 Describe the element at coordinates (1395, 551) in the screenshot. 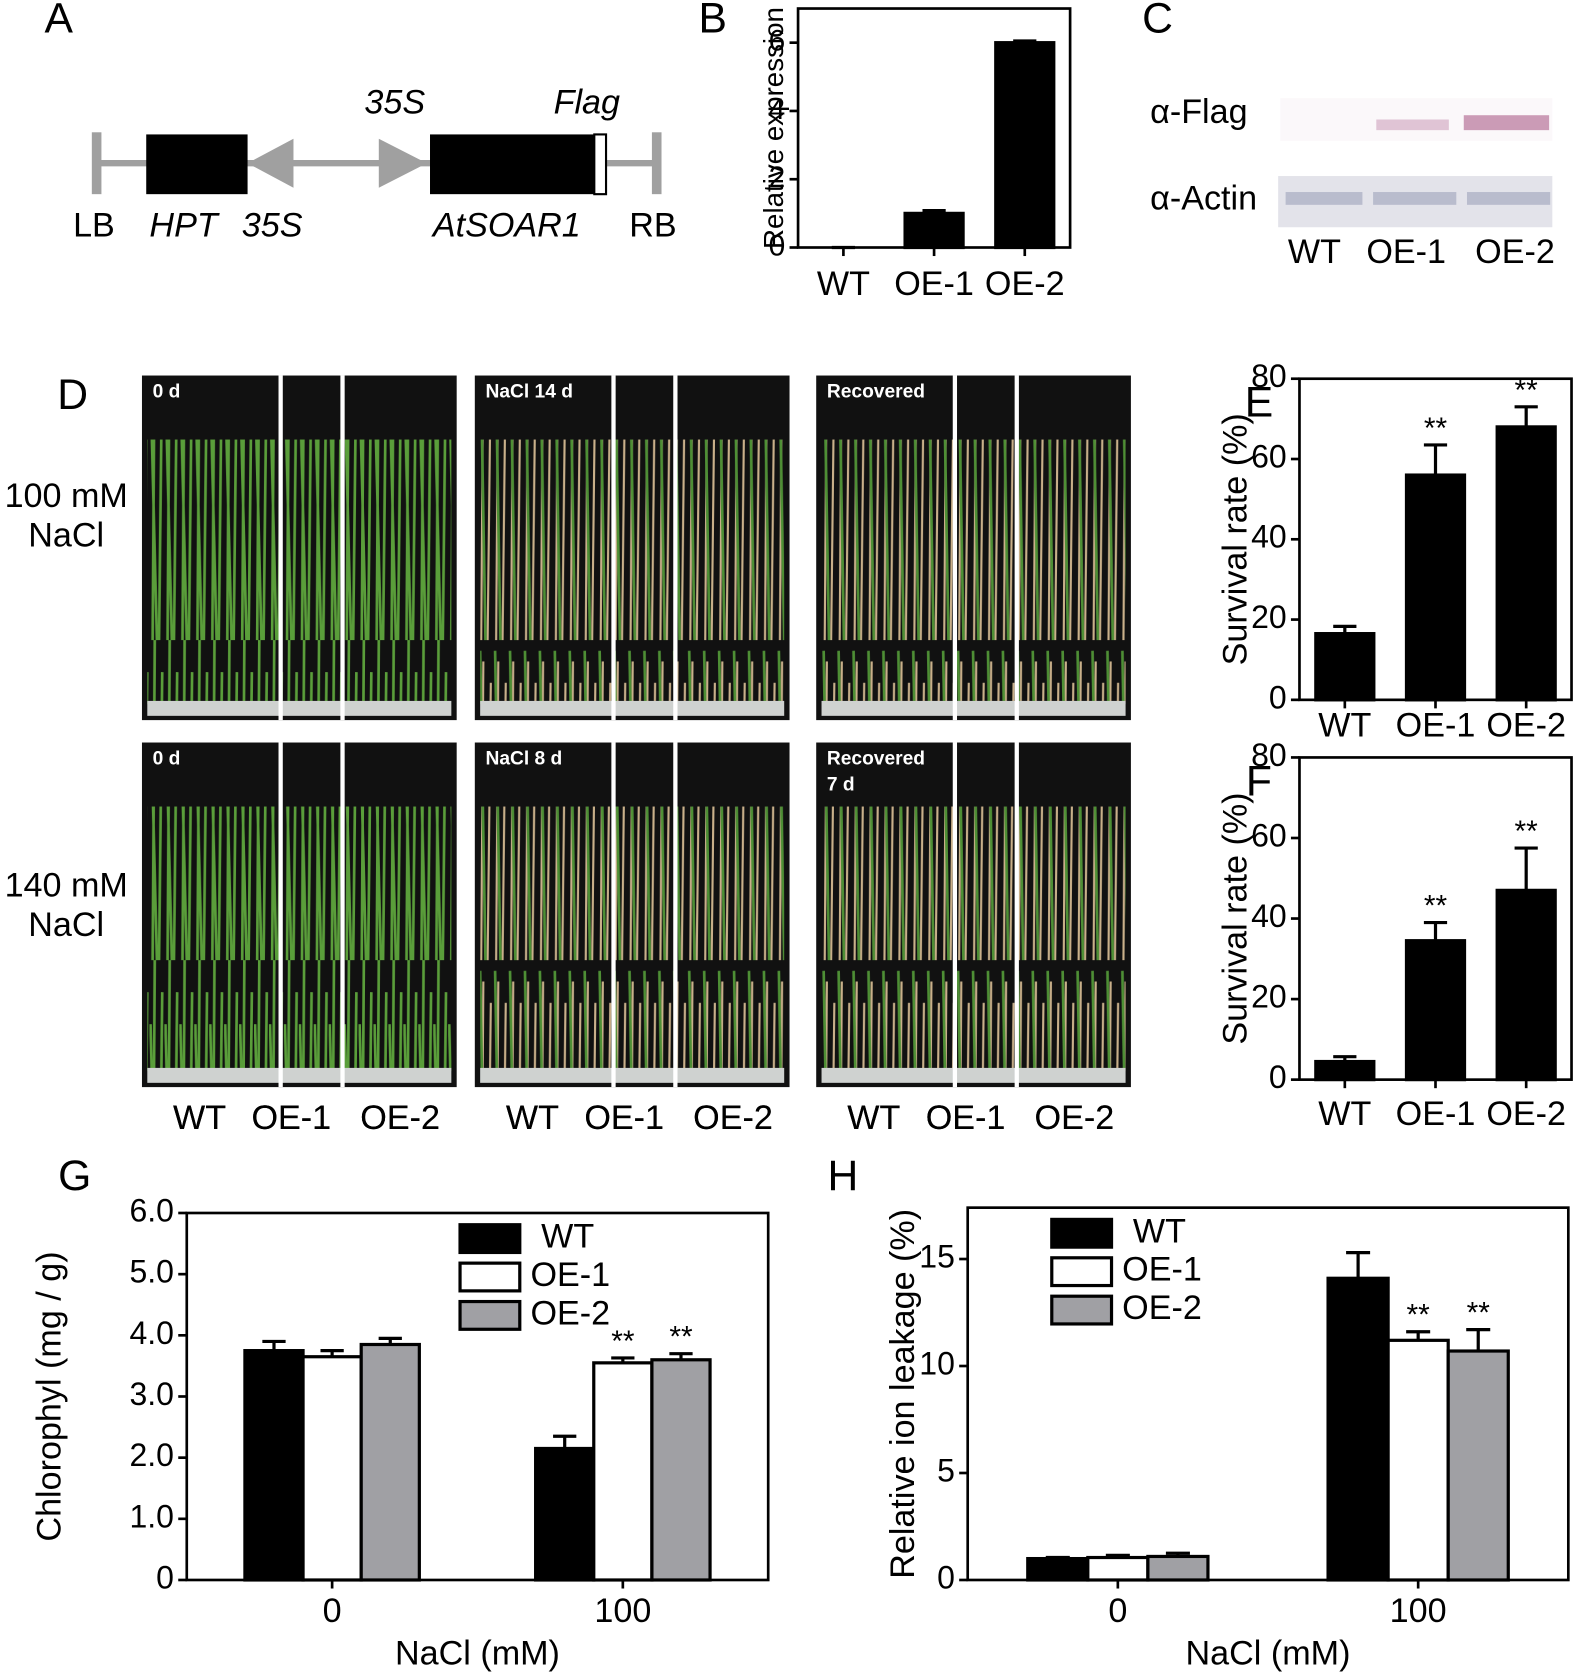

I see `chart: 0 20 40 60 80 Survival rate (%) WT OE-1 OE-2 ** **` at that location.